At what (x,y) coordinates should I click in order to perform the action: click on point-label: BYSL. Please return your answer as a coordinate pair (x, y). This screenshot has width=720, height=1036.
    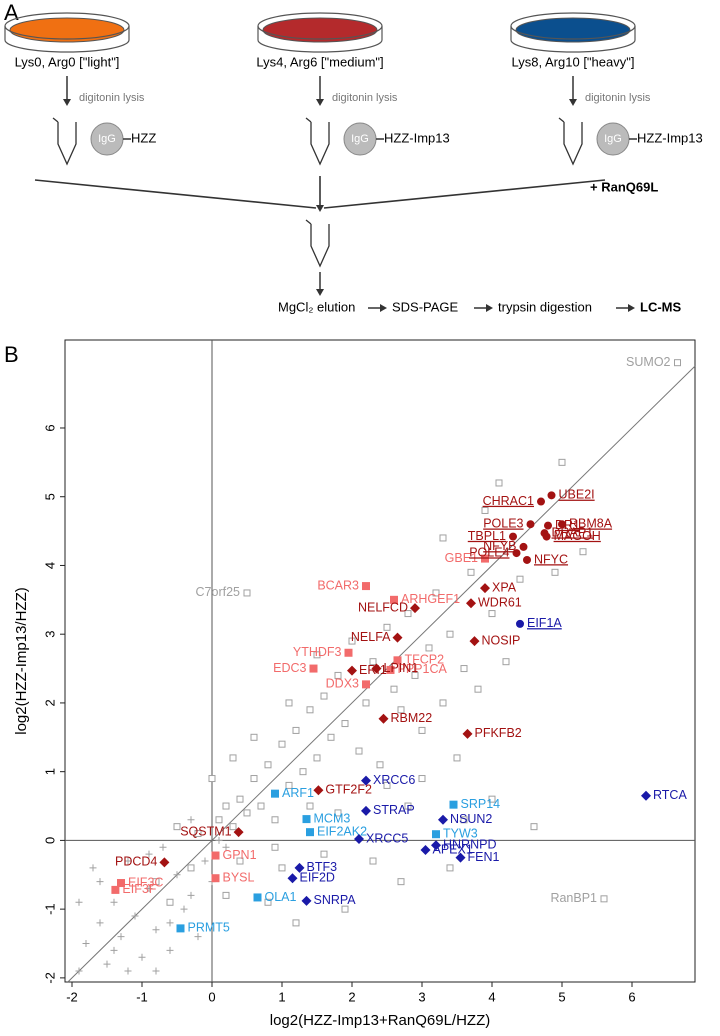
    Looking at the image, I should click on (239, 878).